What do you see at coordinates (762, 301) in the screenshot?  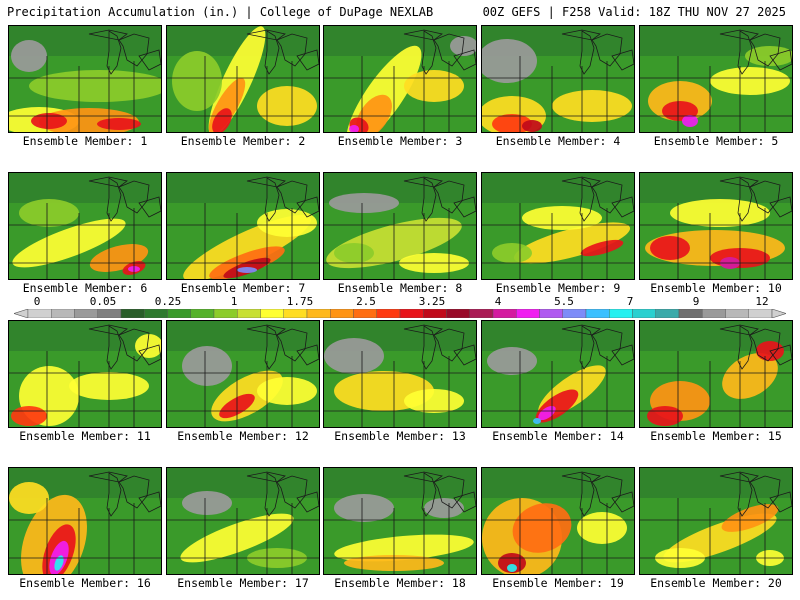 I see `scale-tick-label: 12` at bounding box center [762, 301].